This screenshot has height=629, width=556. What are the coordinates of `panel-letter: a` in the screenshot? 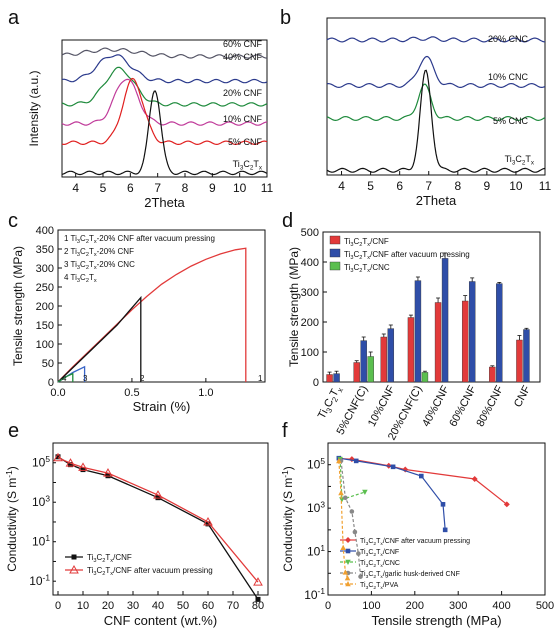 It's located at (14, 18).